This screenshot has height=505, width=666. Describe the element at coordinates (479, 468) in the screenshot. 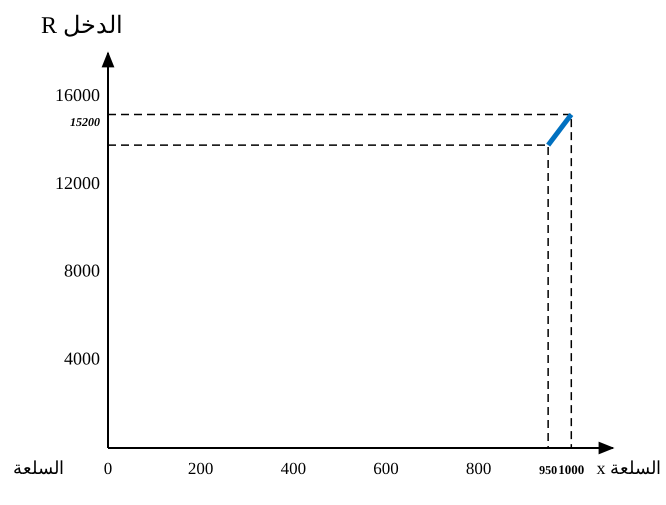

I see `x-tick-label: 800` at that location.